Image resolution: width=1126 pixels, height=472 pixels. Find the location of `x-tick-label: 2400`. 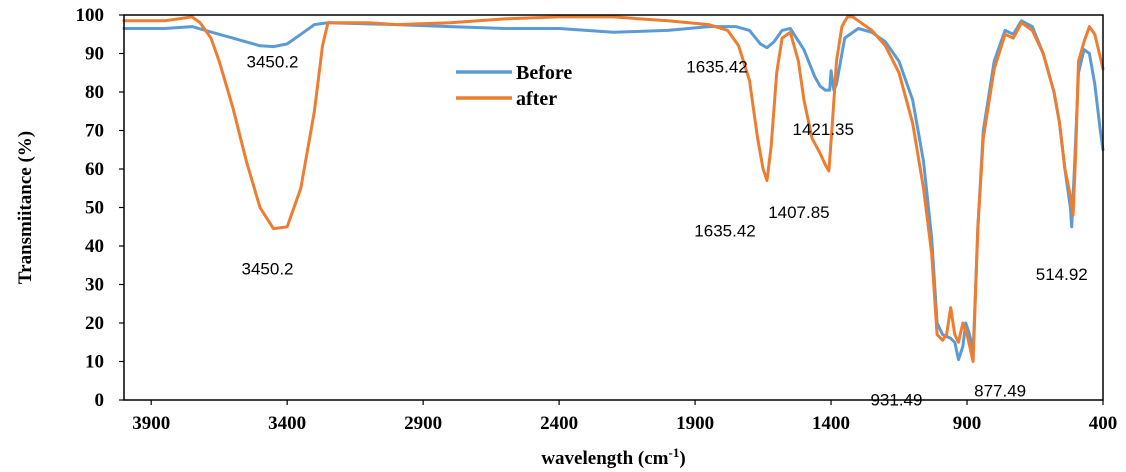

x-tick-label: 2400 is located at coordinates (559, 423).